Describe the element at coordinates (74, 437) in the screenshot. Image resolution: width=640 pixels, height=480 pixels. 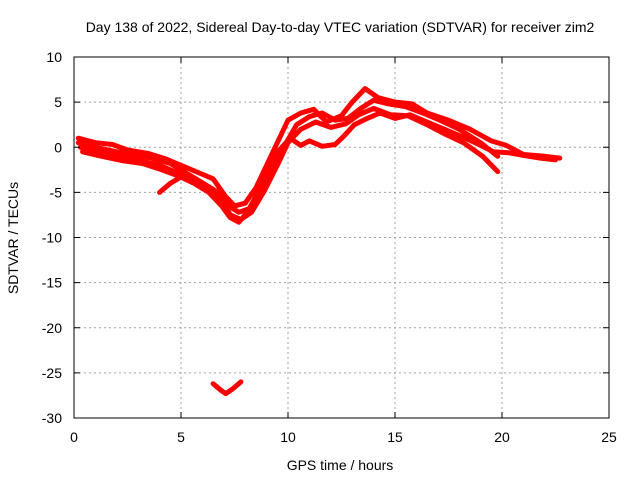
I see `x-tick-label: 0` at that location.